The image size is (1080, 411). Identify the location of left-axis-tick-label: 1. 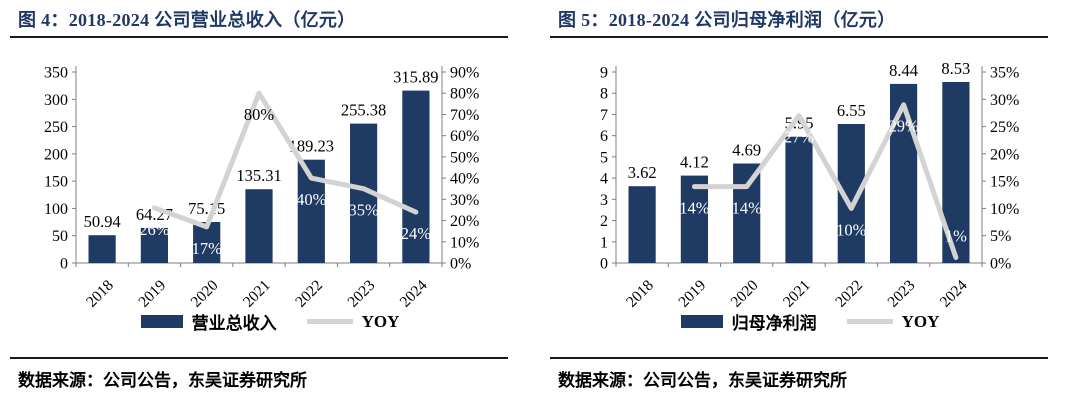
(604, 242).